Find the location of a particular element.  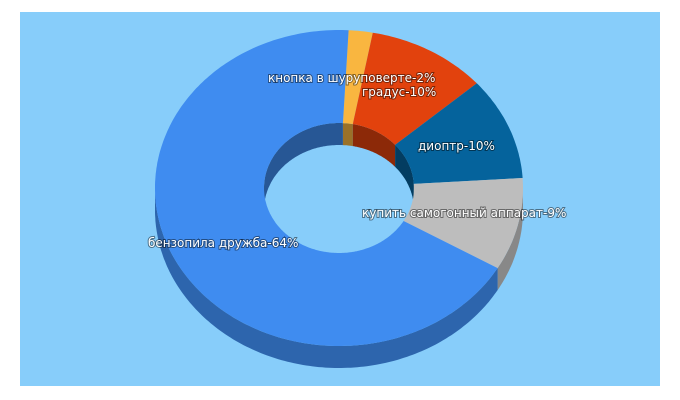

slice-label: купить самогонный аппарат-9% is located at coordinates (464, 213).